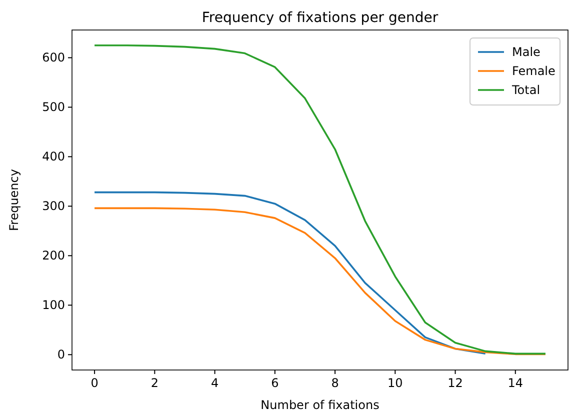 The width and height of the screenshot is (578, 417). I want to click on x-tick-label: 10, so click(395, 383).